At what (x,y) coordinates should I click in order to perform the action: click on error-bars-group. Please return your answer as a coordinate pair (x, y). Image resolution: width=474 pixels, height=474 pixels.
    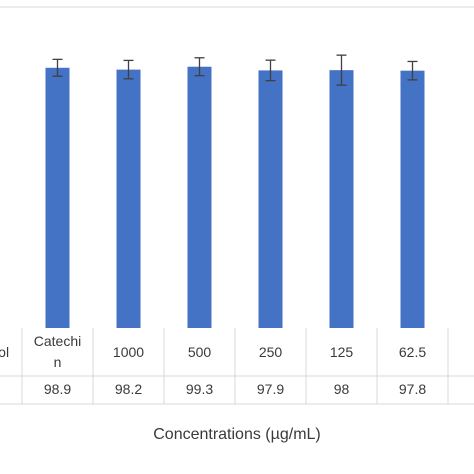
    Looking at the image, I should click on (235, 70).